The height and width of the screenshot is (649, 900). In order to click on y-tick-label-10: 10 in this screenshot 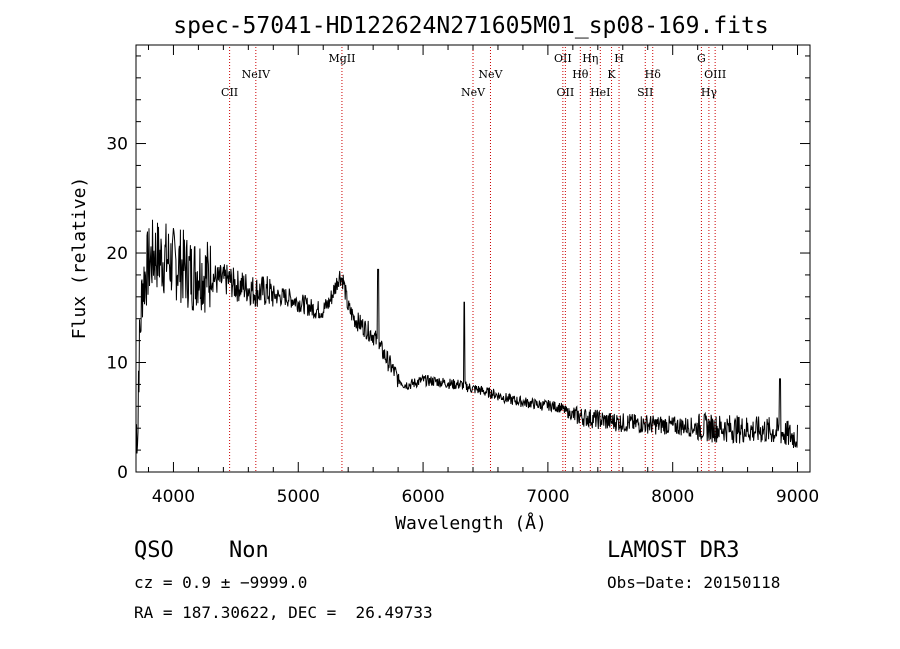, I will do `click(117, 364)`.